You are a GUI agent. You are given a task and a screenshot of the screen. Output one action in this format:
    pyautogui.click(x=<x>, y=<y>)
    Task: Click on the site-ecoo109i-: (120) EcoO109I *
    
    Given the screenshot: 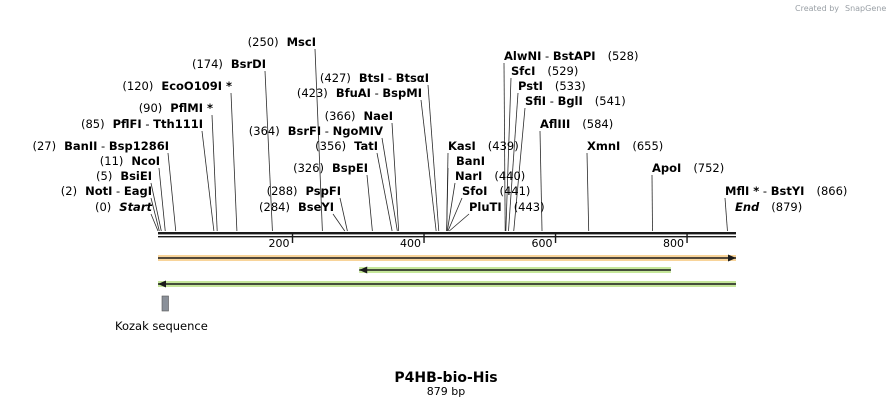 What is the action you would take?
    pyautogui.click(x=177, y=86)
    